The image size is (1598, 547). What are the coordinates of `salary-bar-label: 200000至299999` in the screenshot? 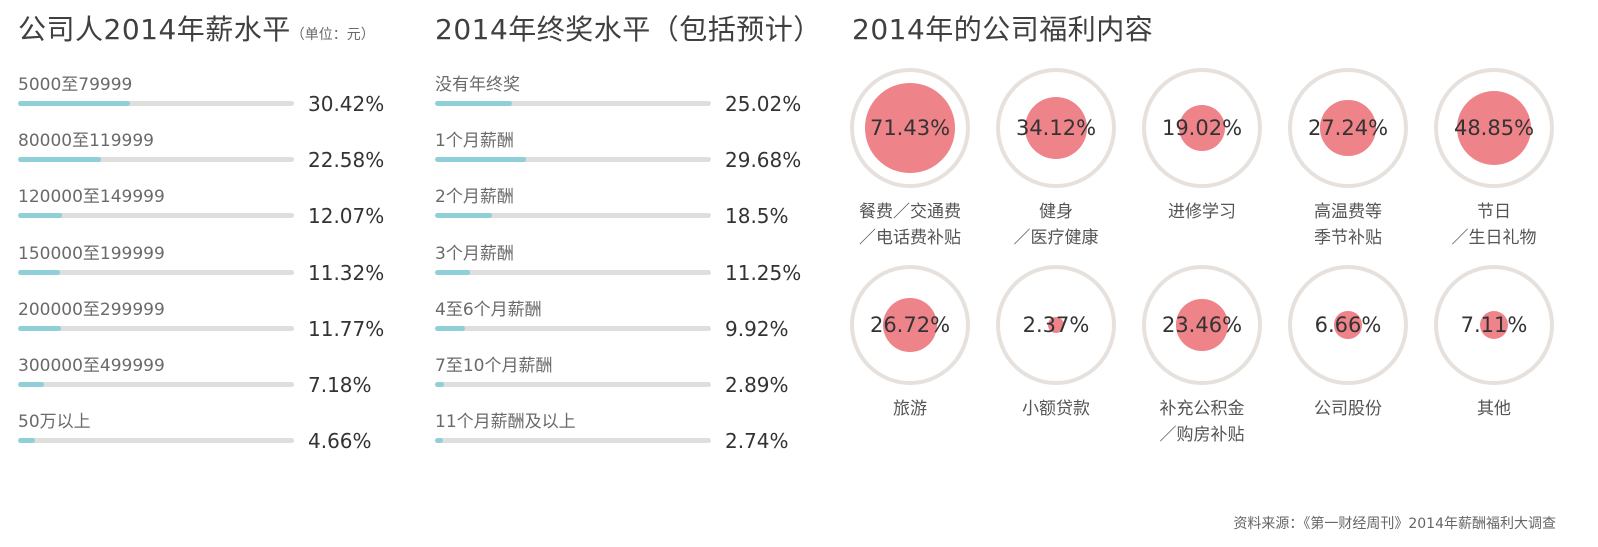 It's located at (91, 309).